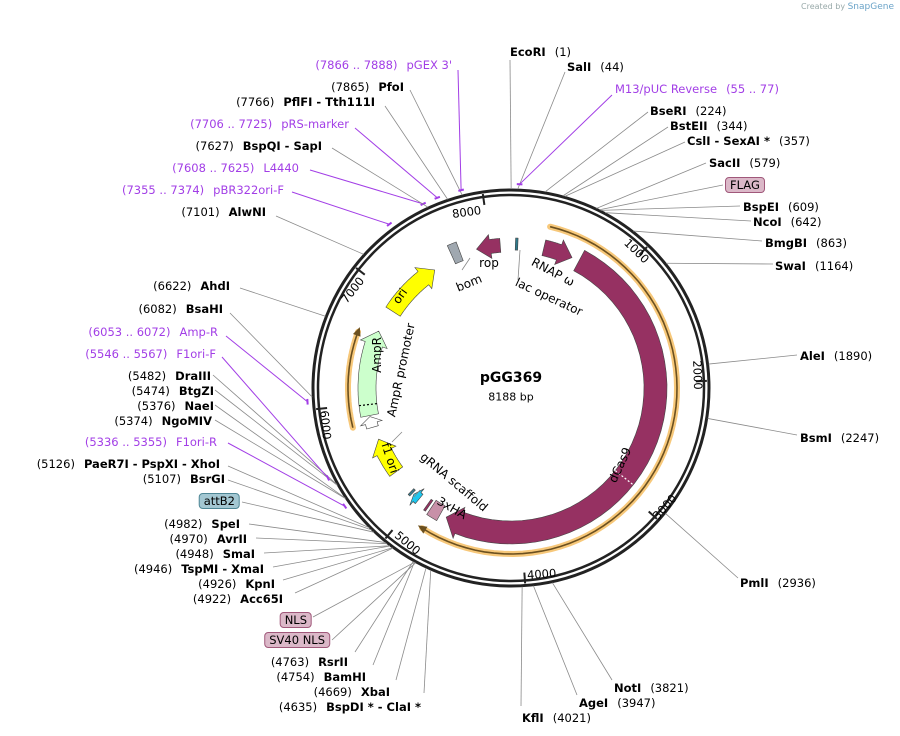  Describe the element at coordinates (208, 539) in the screenshot. I see `restriction-site-label: (4970) AvrII` at that location.